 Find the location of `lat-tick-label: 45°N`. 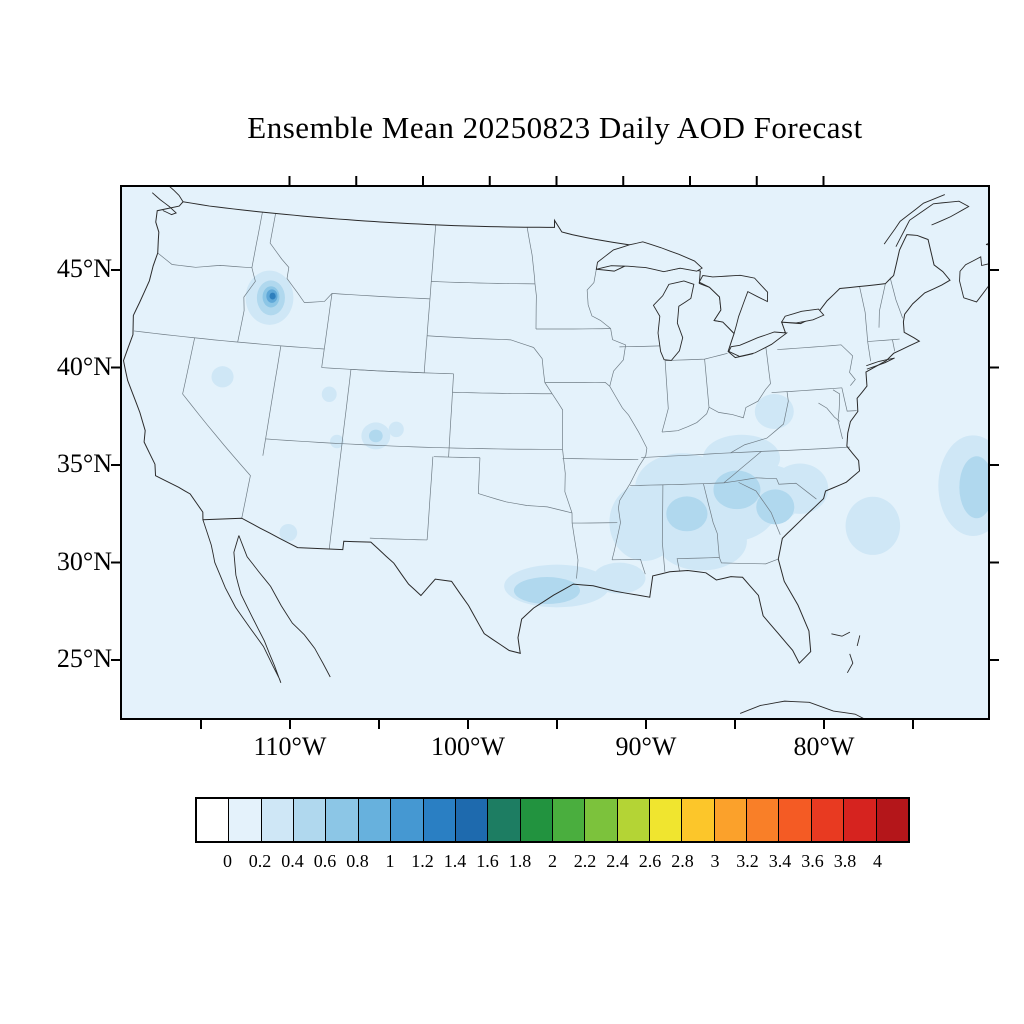

lat-tick-label: 45°N is located at coordinates (84, 268).